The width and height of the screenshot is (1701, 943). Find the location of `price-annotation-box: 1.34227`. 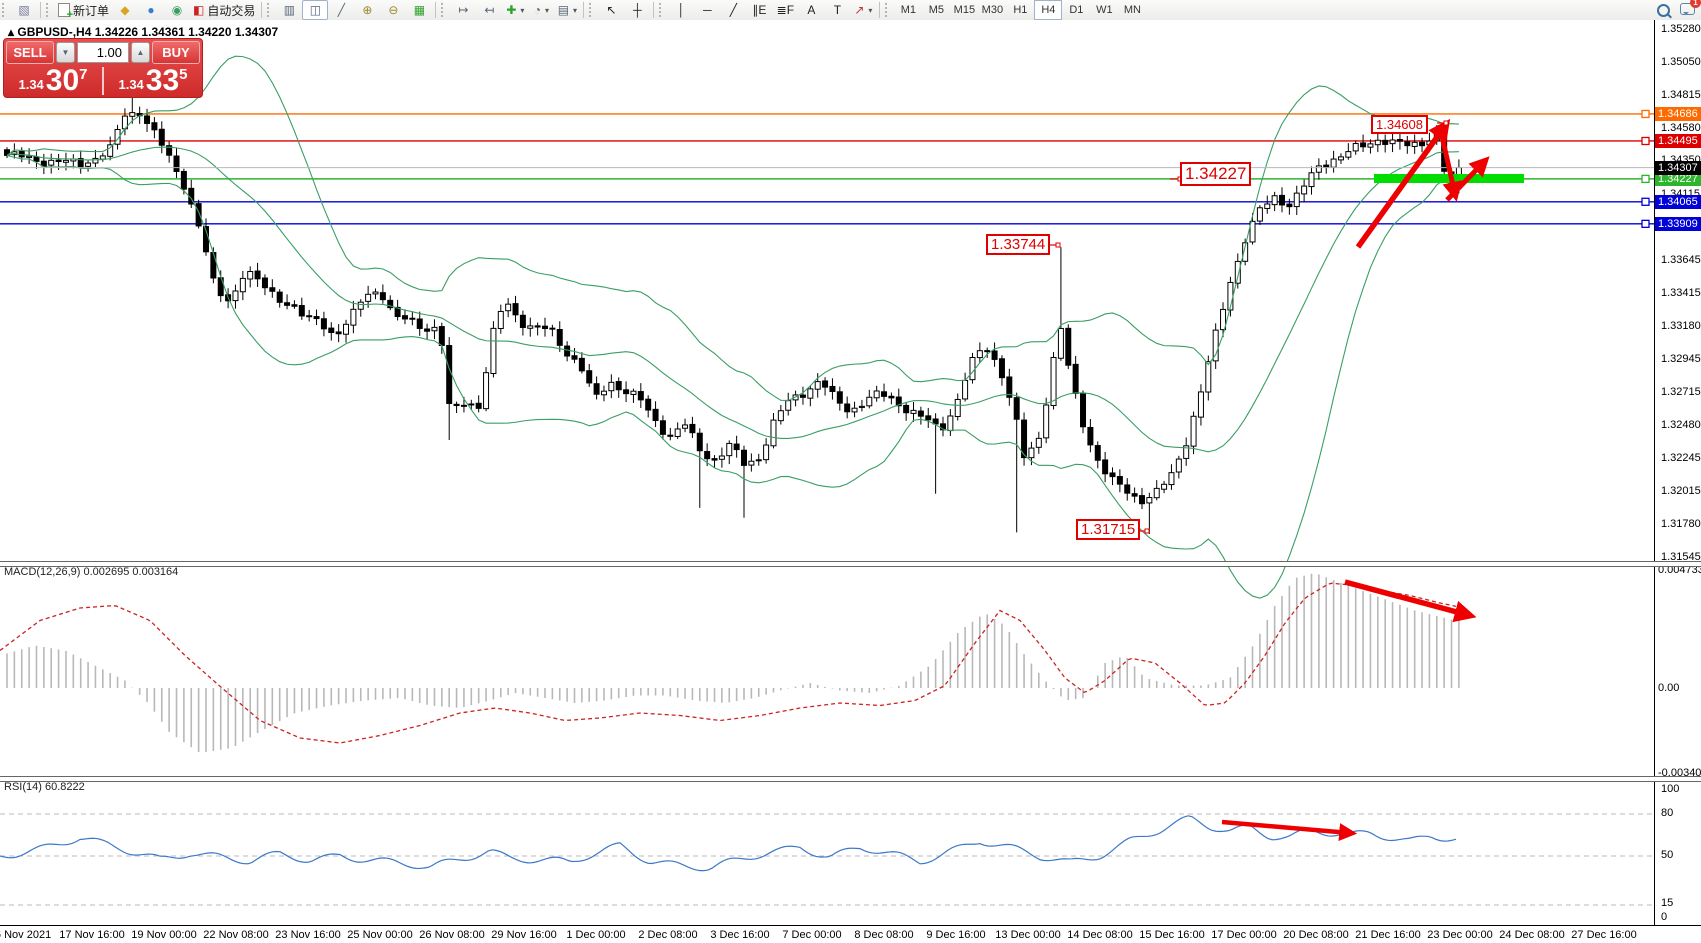

price-annotation-box: 1.34227 is located at coordinates (1216, 174).